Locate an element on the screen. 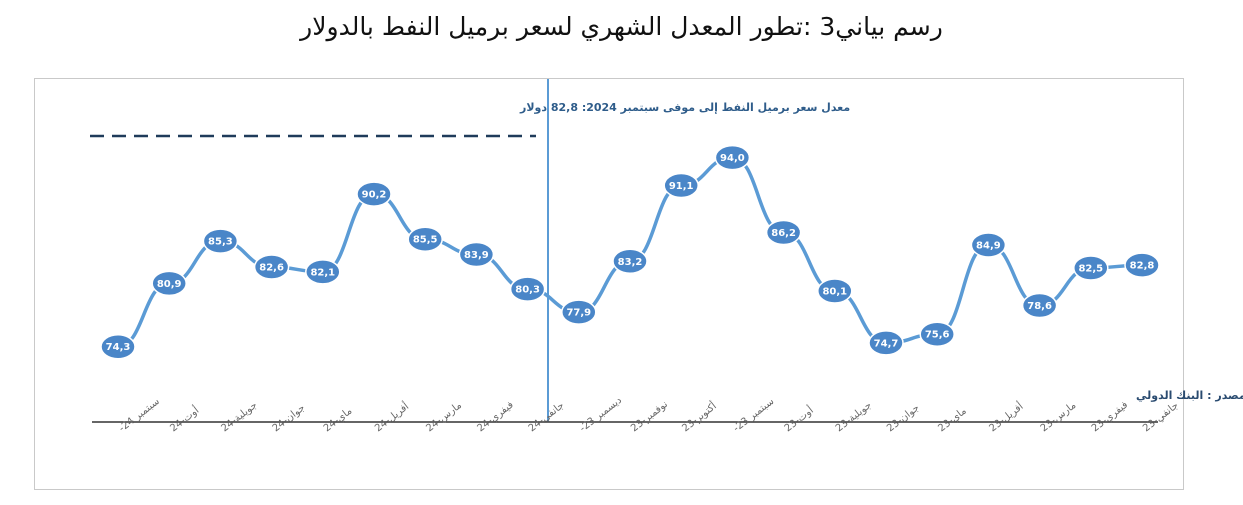  data-label: 84,9 is located at coordinates (988, 245).